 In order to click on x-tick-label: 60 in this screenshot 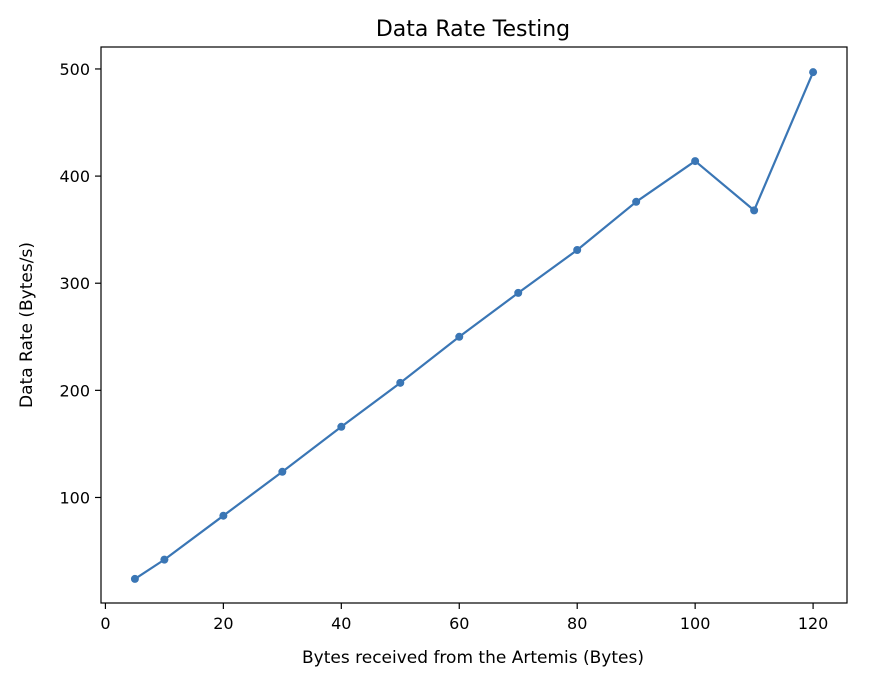, I will do `click(459, 623)`.